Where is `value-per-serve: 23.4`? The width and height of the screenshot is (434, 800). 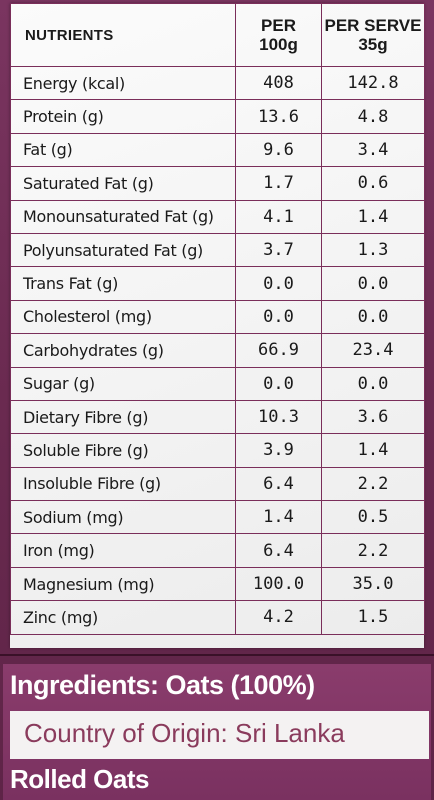
value-per-serve: 23.4 is located at coordinates (373, 350).